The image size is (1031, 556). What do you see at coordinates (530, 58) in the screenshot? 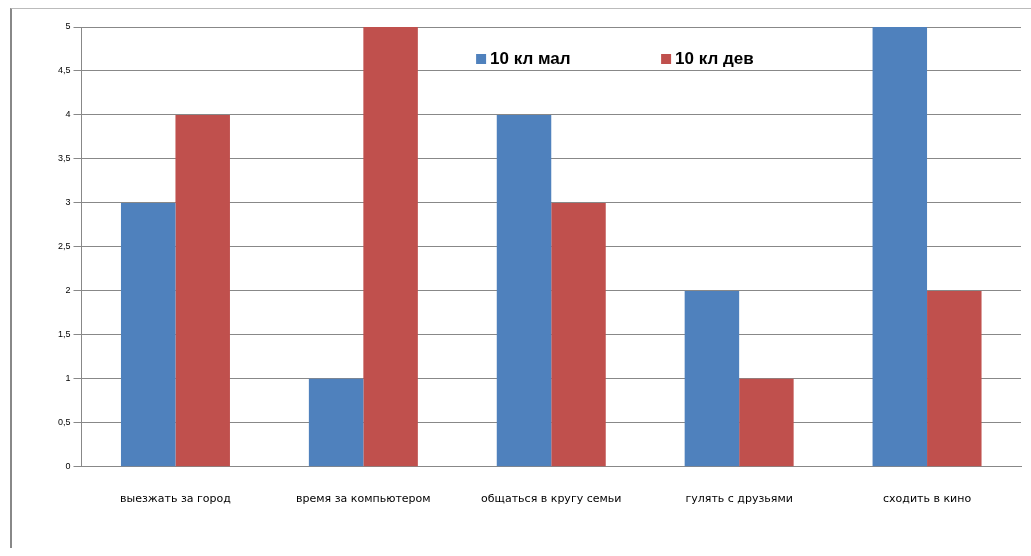
I see `legend-label: 10 кл мал` at bounding box center [530, 58].